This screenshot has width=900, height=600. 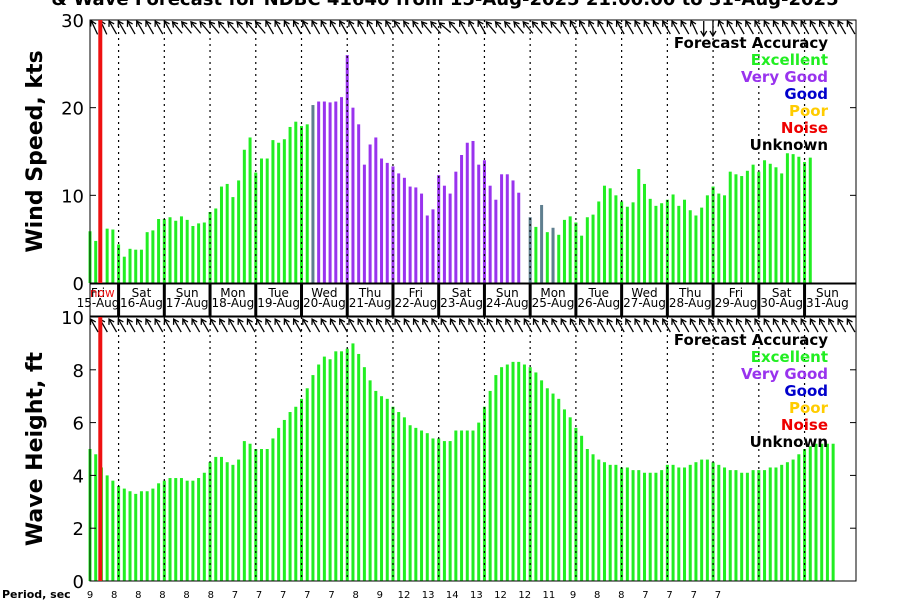 What do you see at coordinates (415, 303) in the screenshot?
I see `day-date: 22-Aug` at bounding box center [415, 303].